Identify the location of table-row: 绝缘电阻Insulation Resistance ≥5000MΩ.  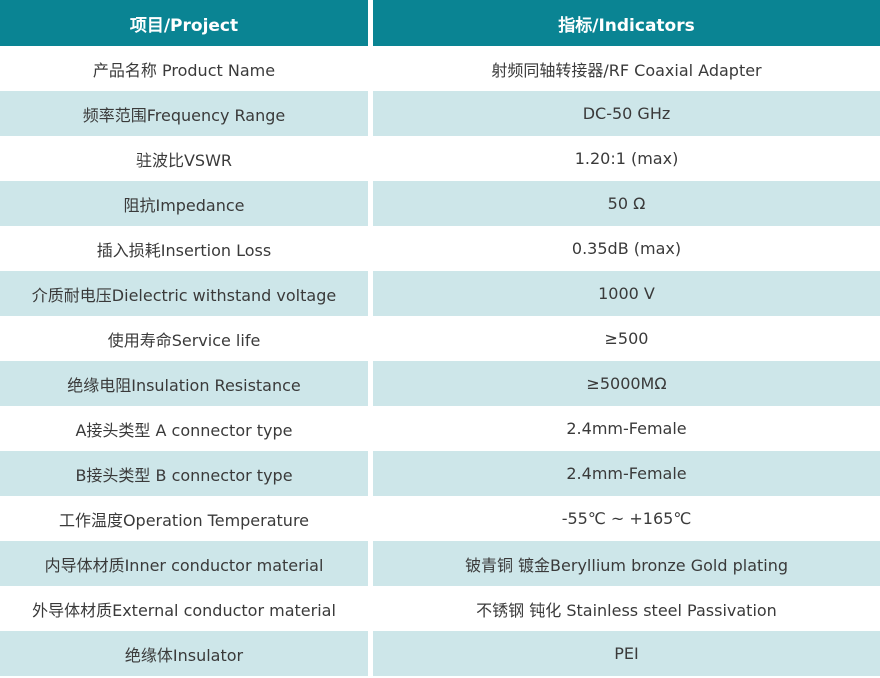
(440, 383).